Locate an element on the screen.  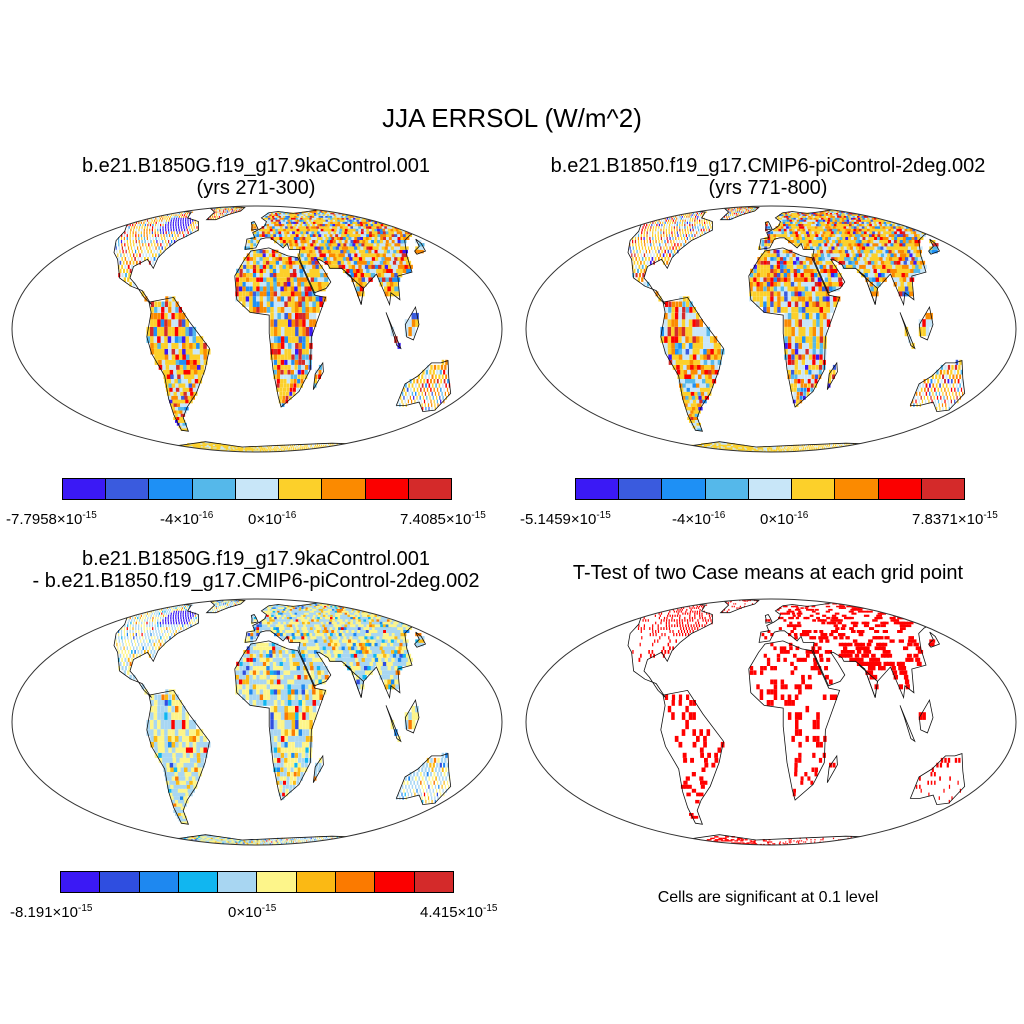
panel-case2-tick-b: 0×10⁻¹⁶ is located at coordinates (784, 519).